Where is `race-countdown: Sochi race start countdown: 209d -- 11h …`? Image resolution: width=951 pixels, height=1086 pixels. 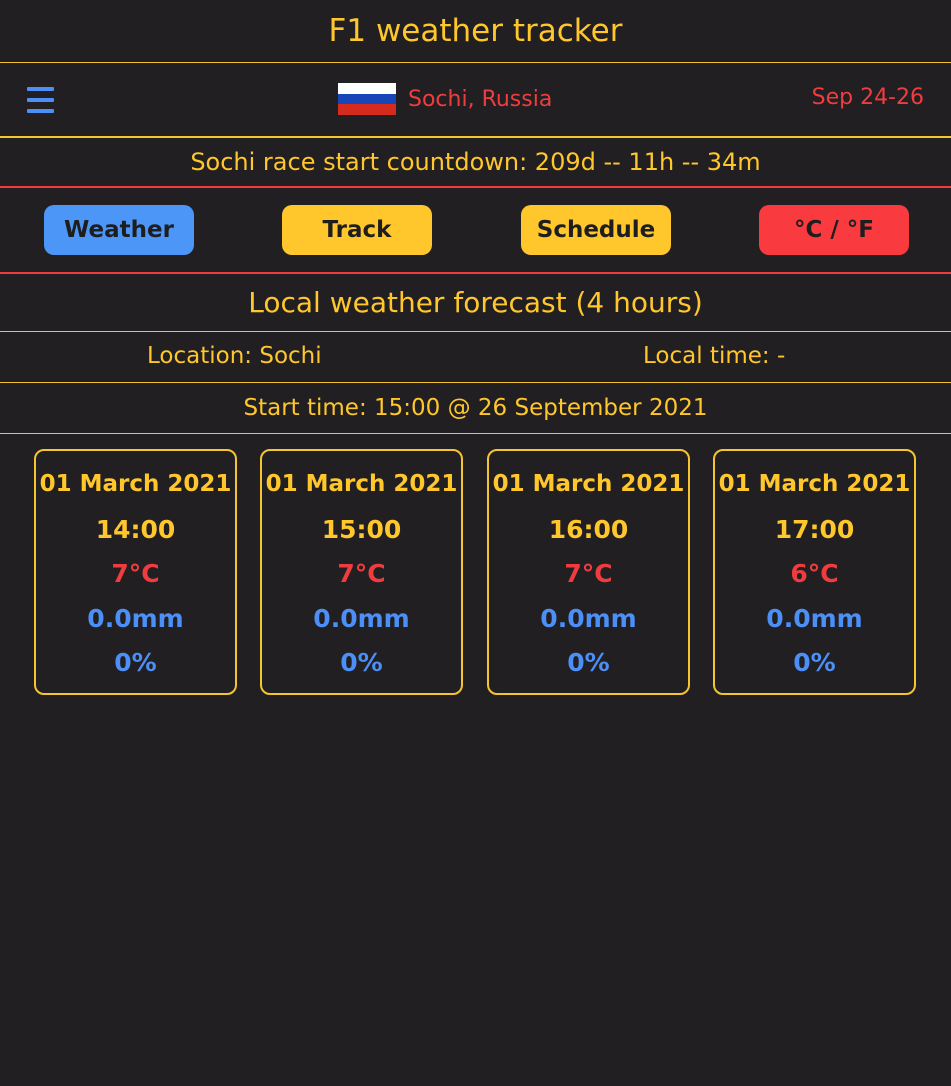 race-countdown: Sochi race start countdown: 209d -- 11h … is located at coordinates (475, 163).